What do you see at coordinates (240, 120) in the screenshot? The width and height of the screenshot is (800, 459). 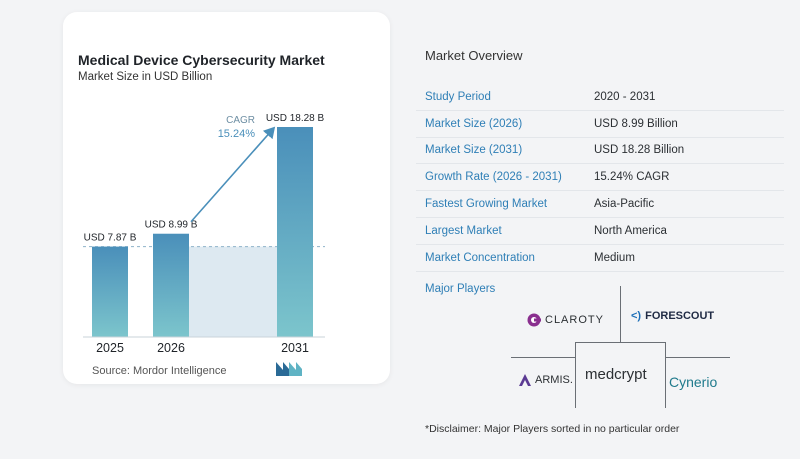 I see `cagr-label: CAGR` at bounding box center [240, 120].